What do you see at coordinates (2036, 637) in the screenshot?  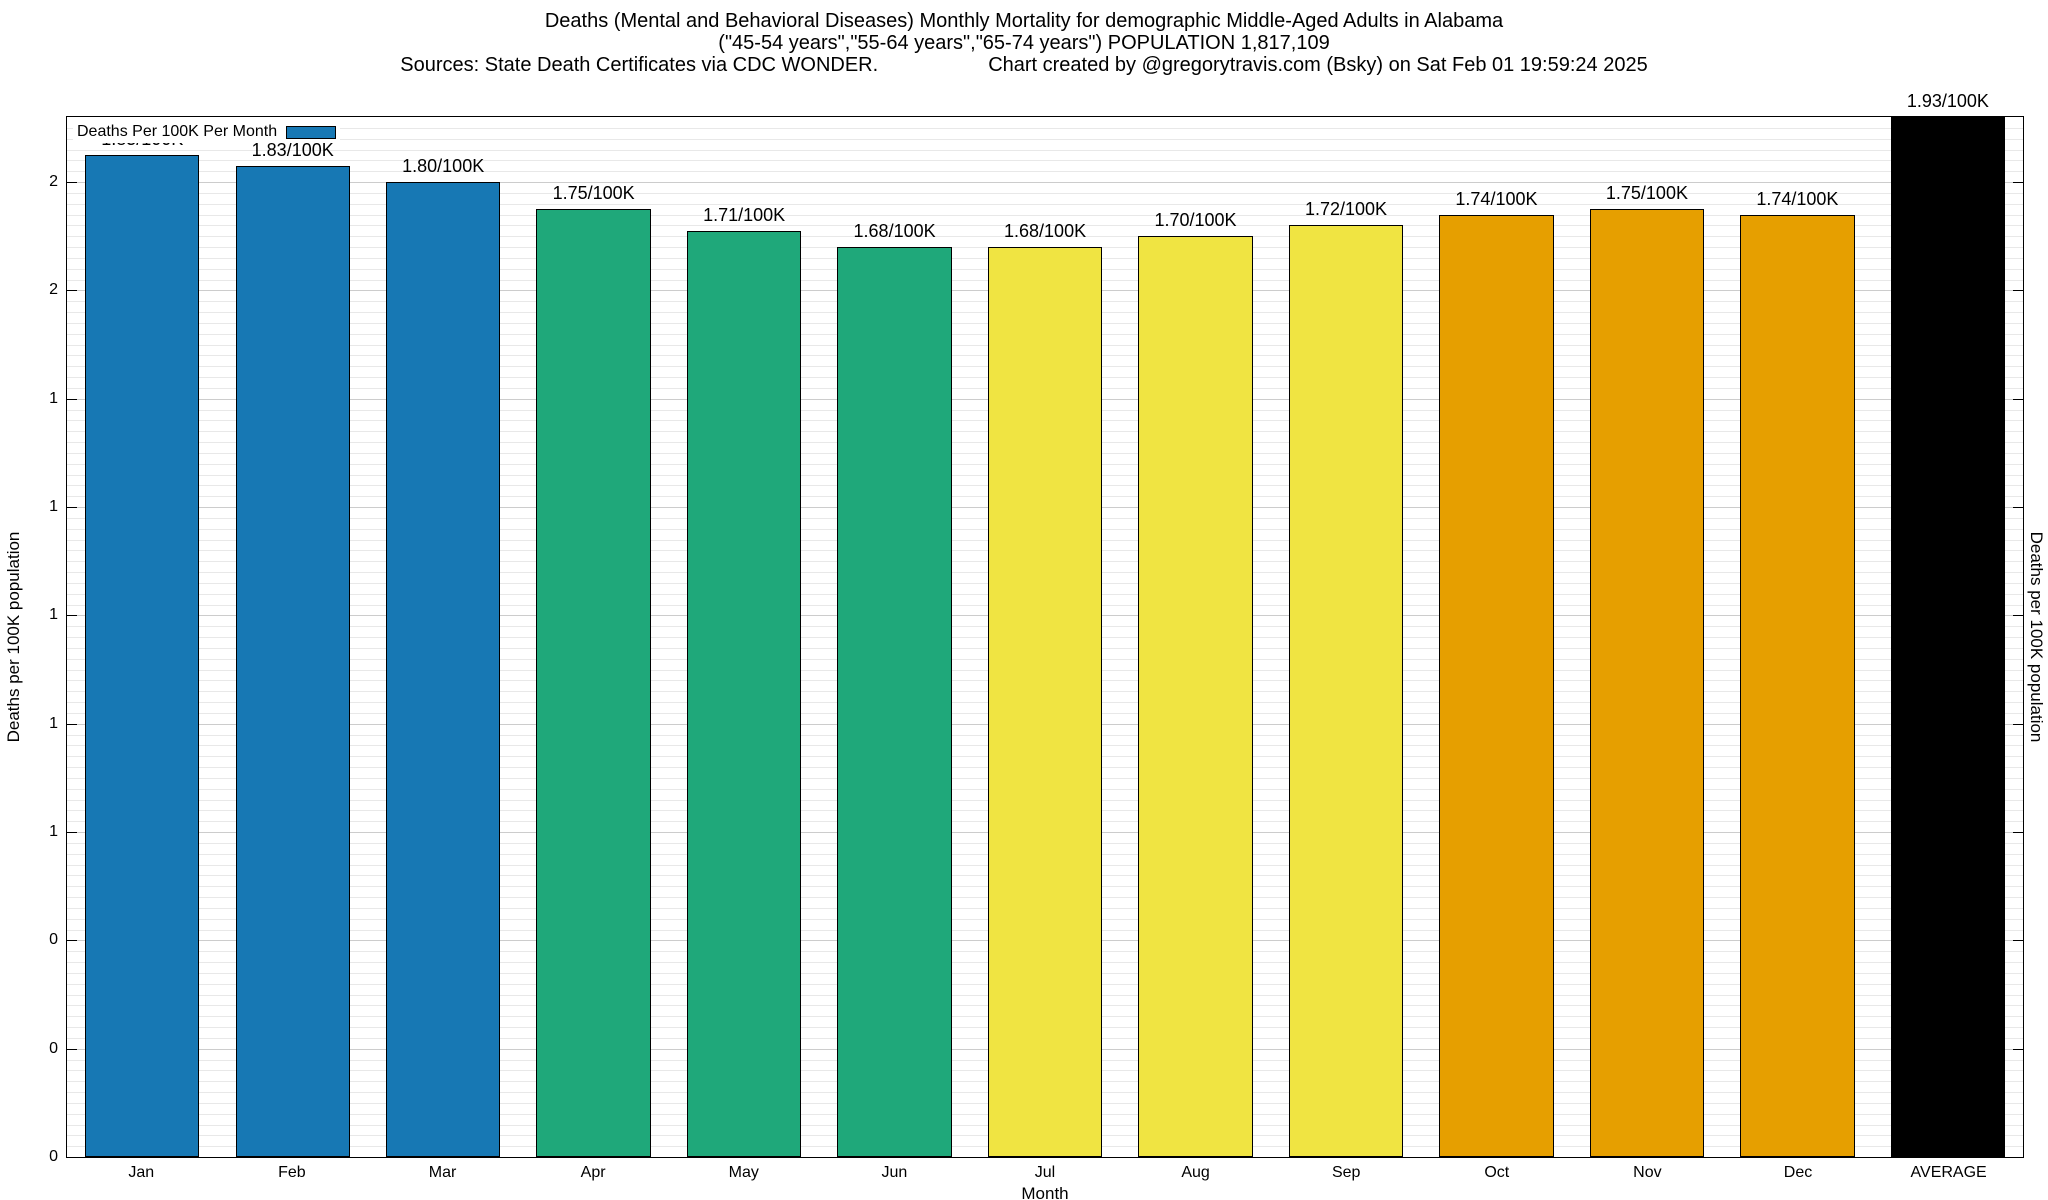 I see `y-axis-title-right: Deaths per 100K population` at bounding box center [2036, 637].